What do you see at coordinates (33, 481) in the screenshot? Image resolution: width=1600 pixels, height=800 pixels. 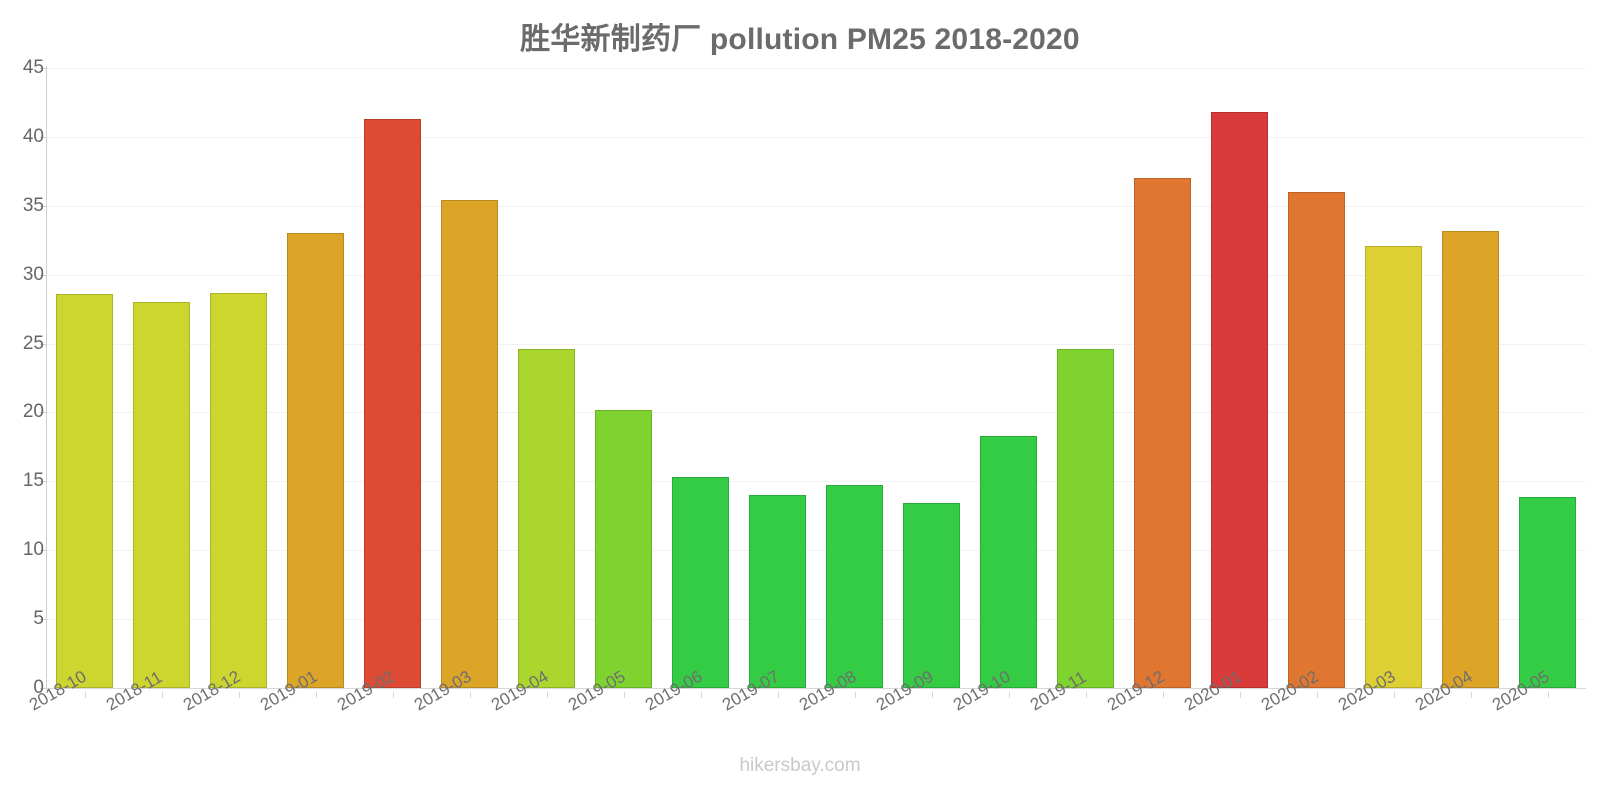 I see `y-tick-label: 15` at bounding box center [33, 481].